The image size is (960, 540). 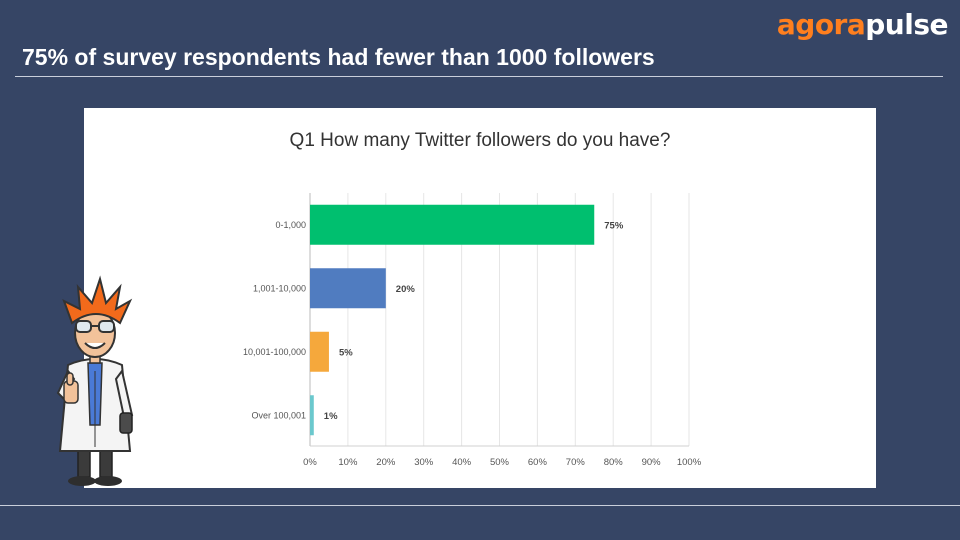 What do you see at coordinates (310, 462) in the screenshot?
I see `x-tick-label: 0%` at bounding box center [310, 462].